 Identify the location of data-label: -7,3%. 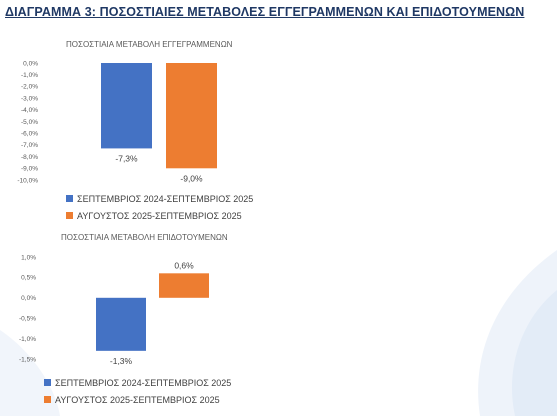
(126, 158).